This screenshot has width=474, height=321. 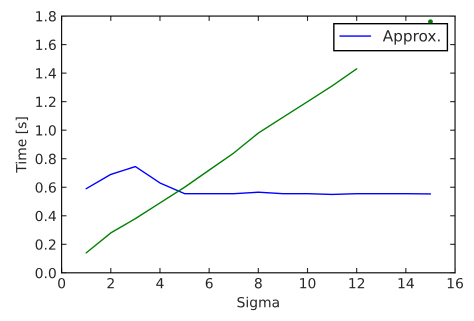 I want to click on y-tick-label: 1.6, so click(x=46, y=45).